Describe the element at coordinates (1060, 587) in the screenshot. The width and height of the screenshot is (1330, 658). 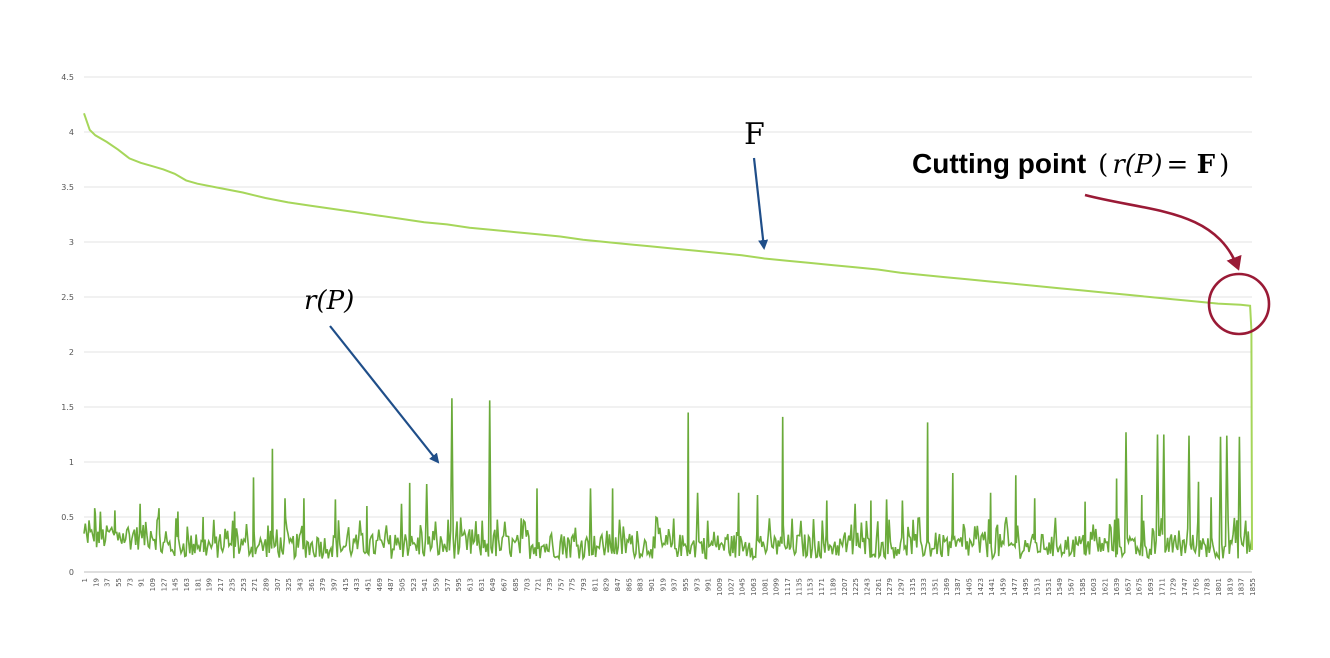
I see `x-tick-label: 1549` at that location.